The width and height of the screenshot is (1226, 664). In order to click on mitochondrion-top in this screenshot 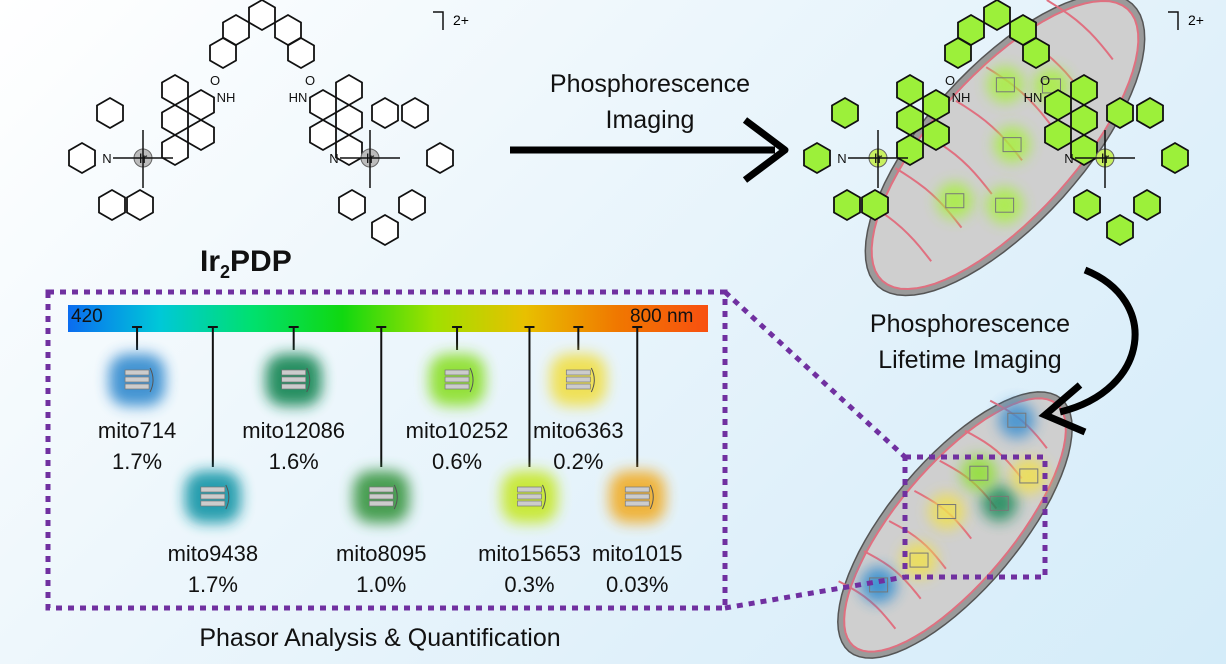, I will do `click(1005, 148)`.